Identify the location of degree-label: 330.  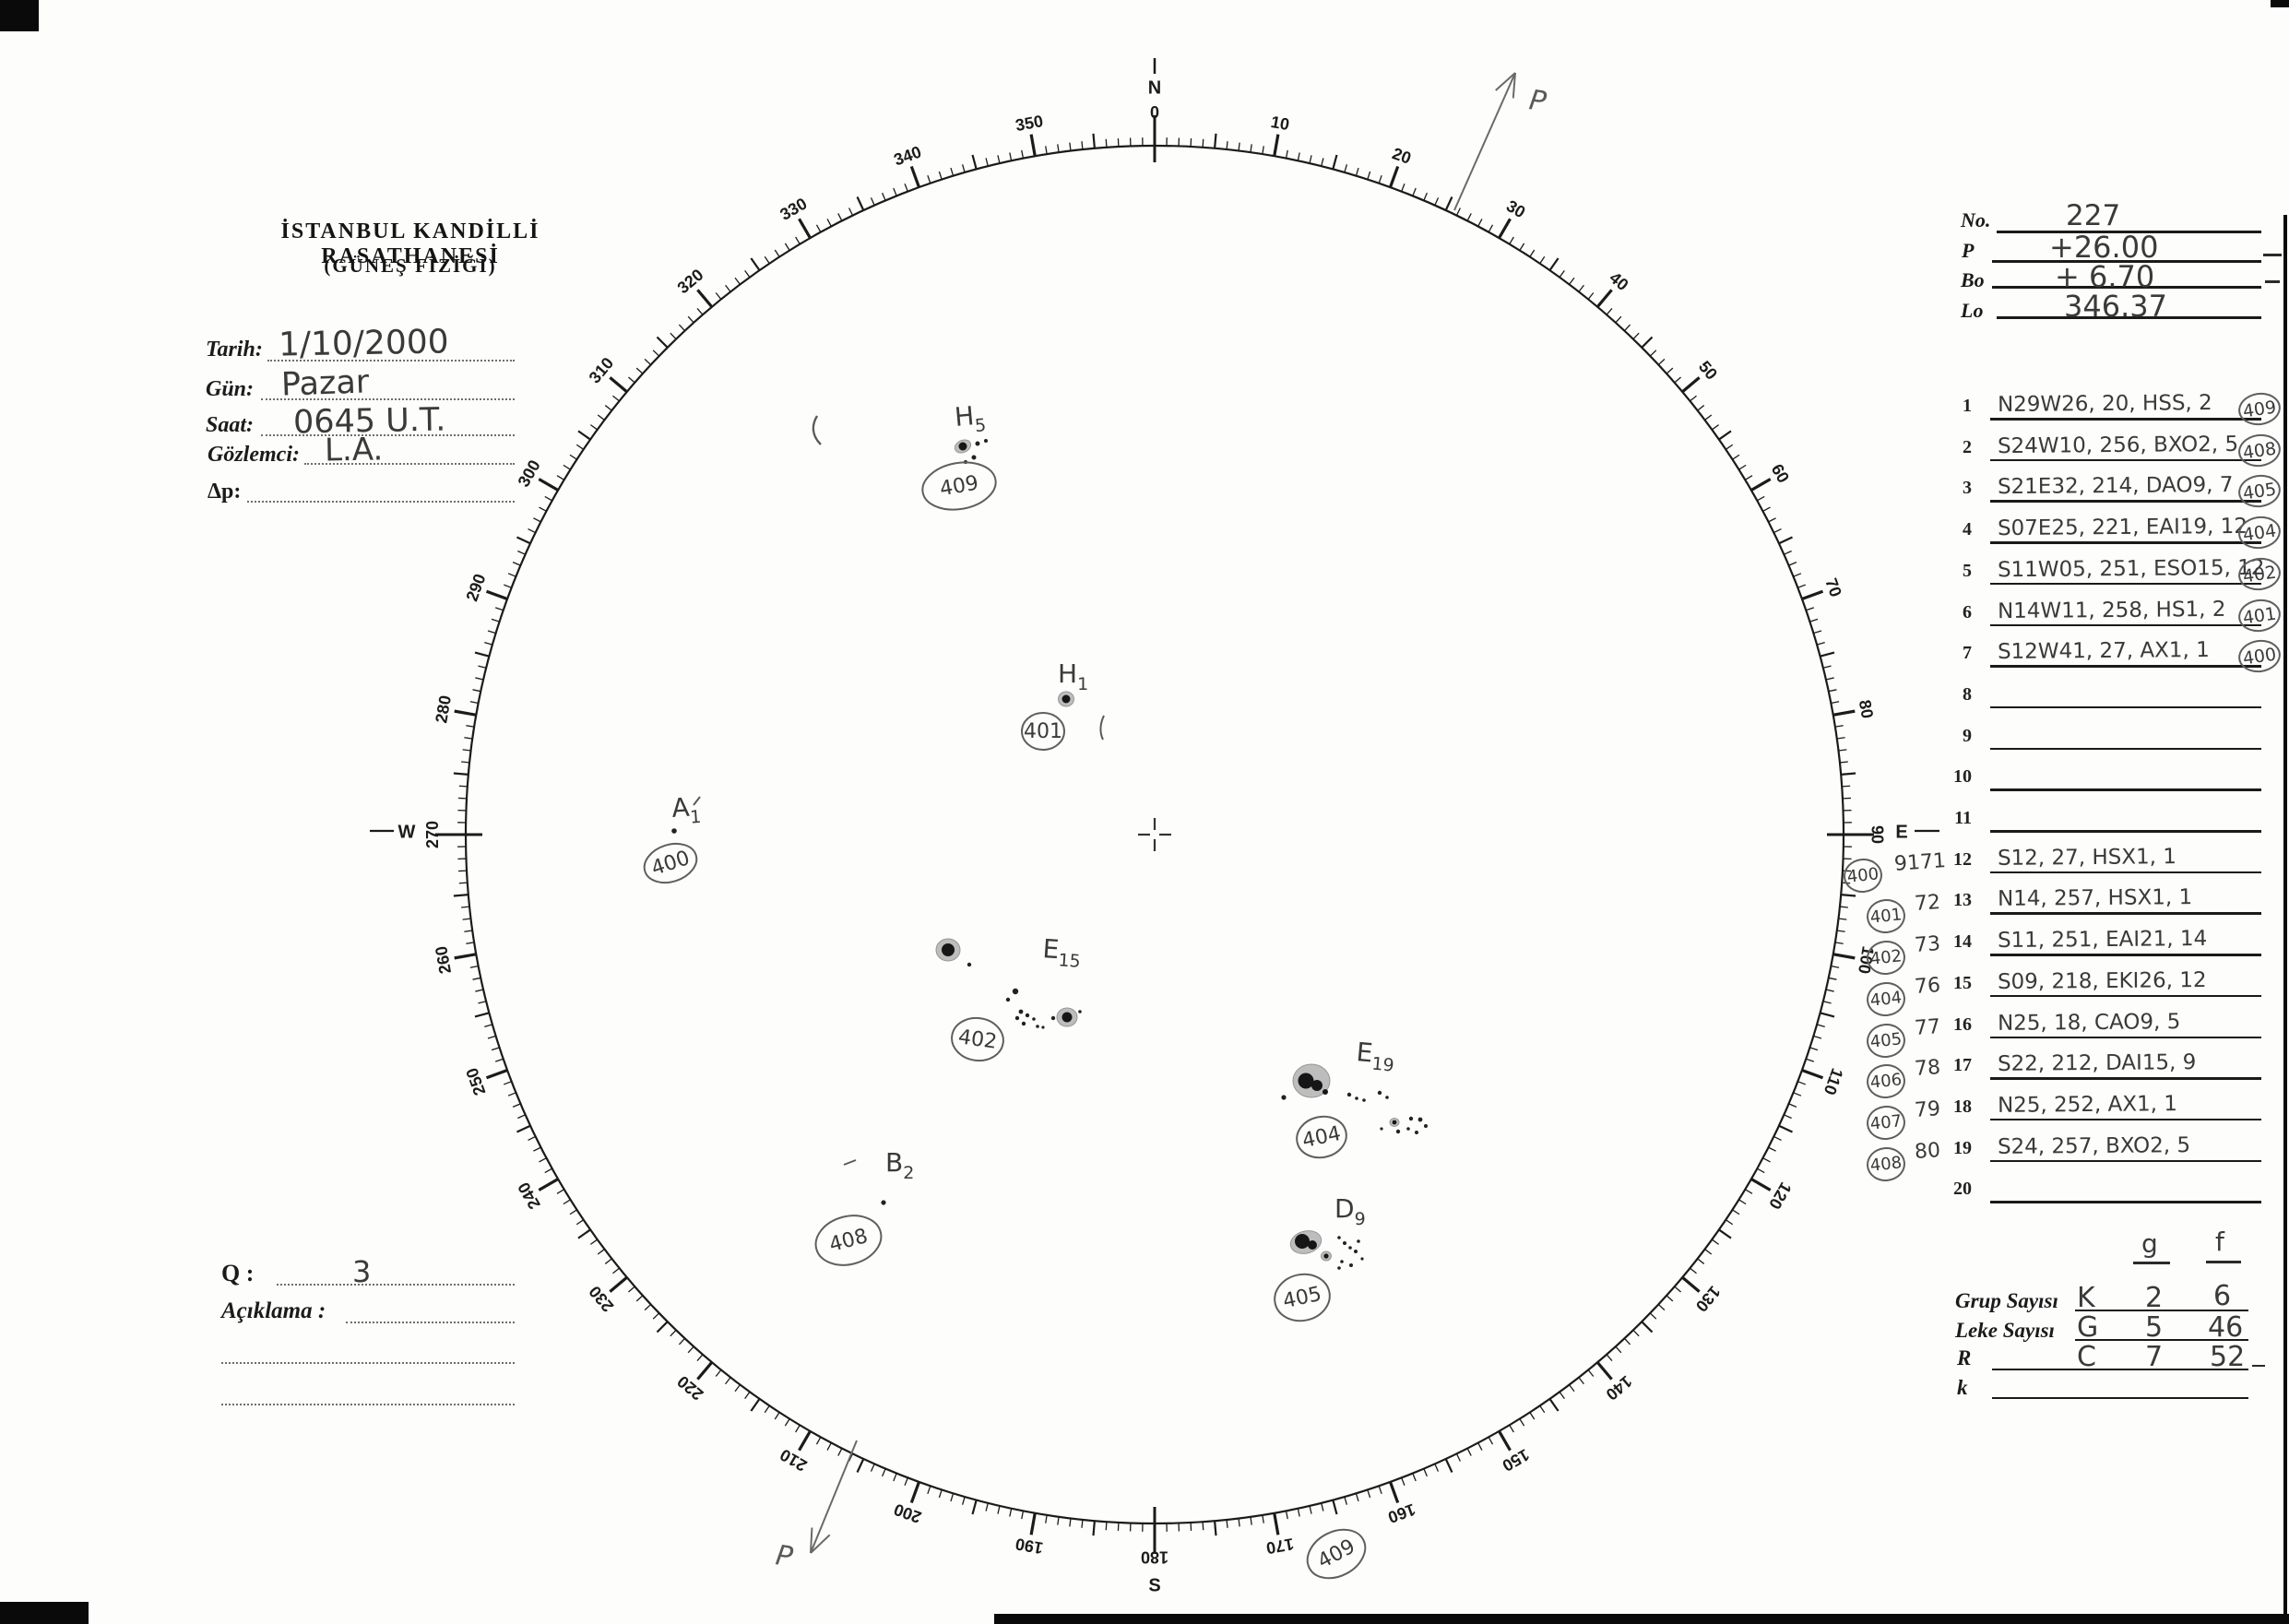
(793, 210).